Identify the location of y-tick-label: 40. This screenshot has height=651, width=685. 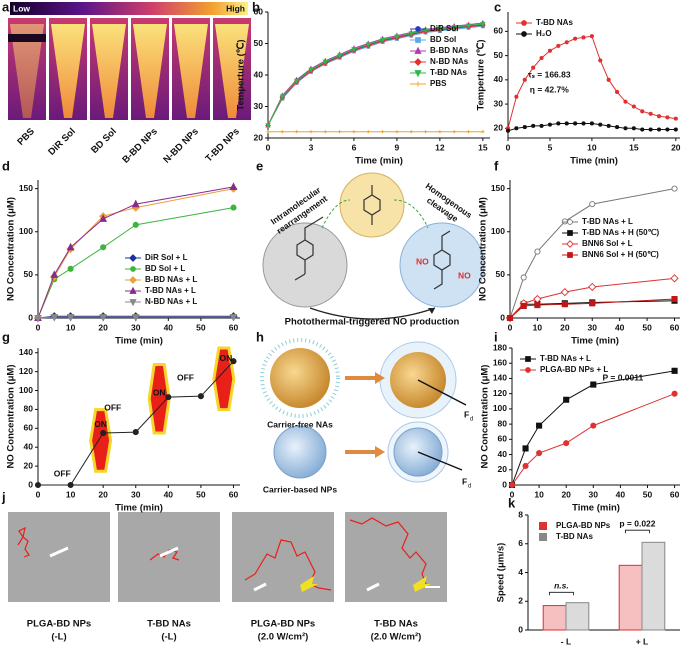
(503, 454).